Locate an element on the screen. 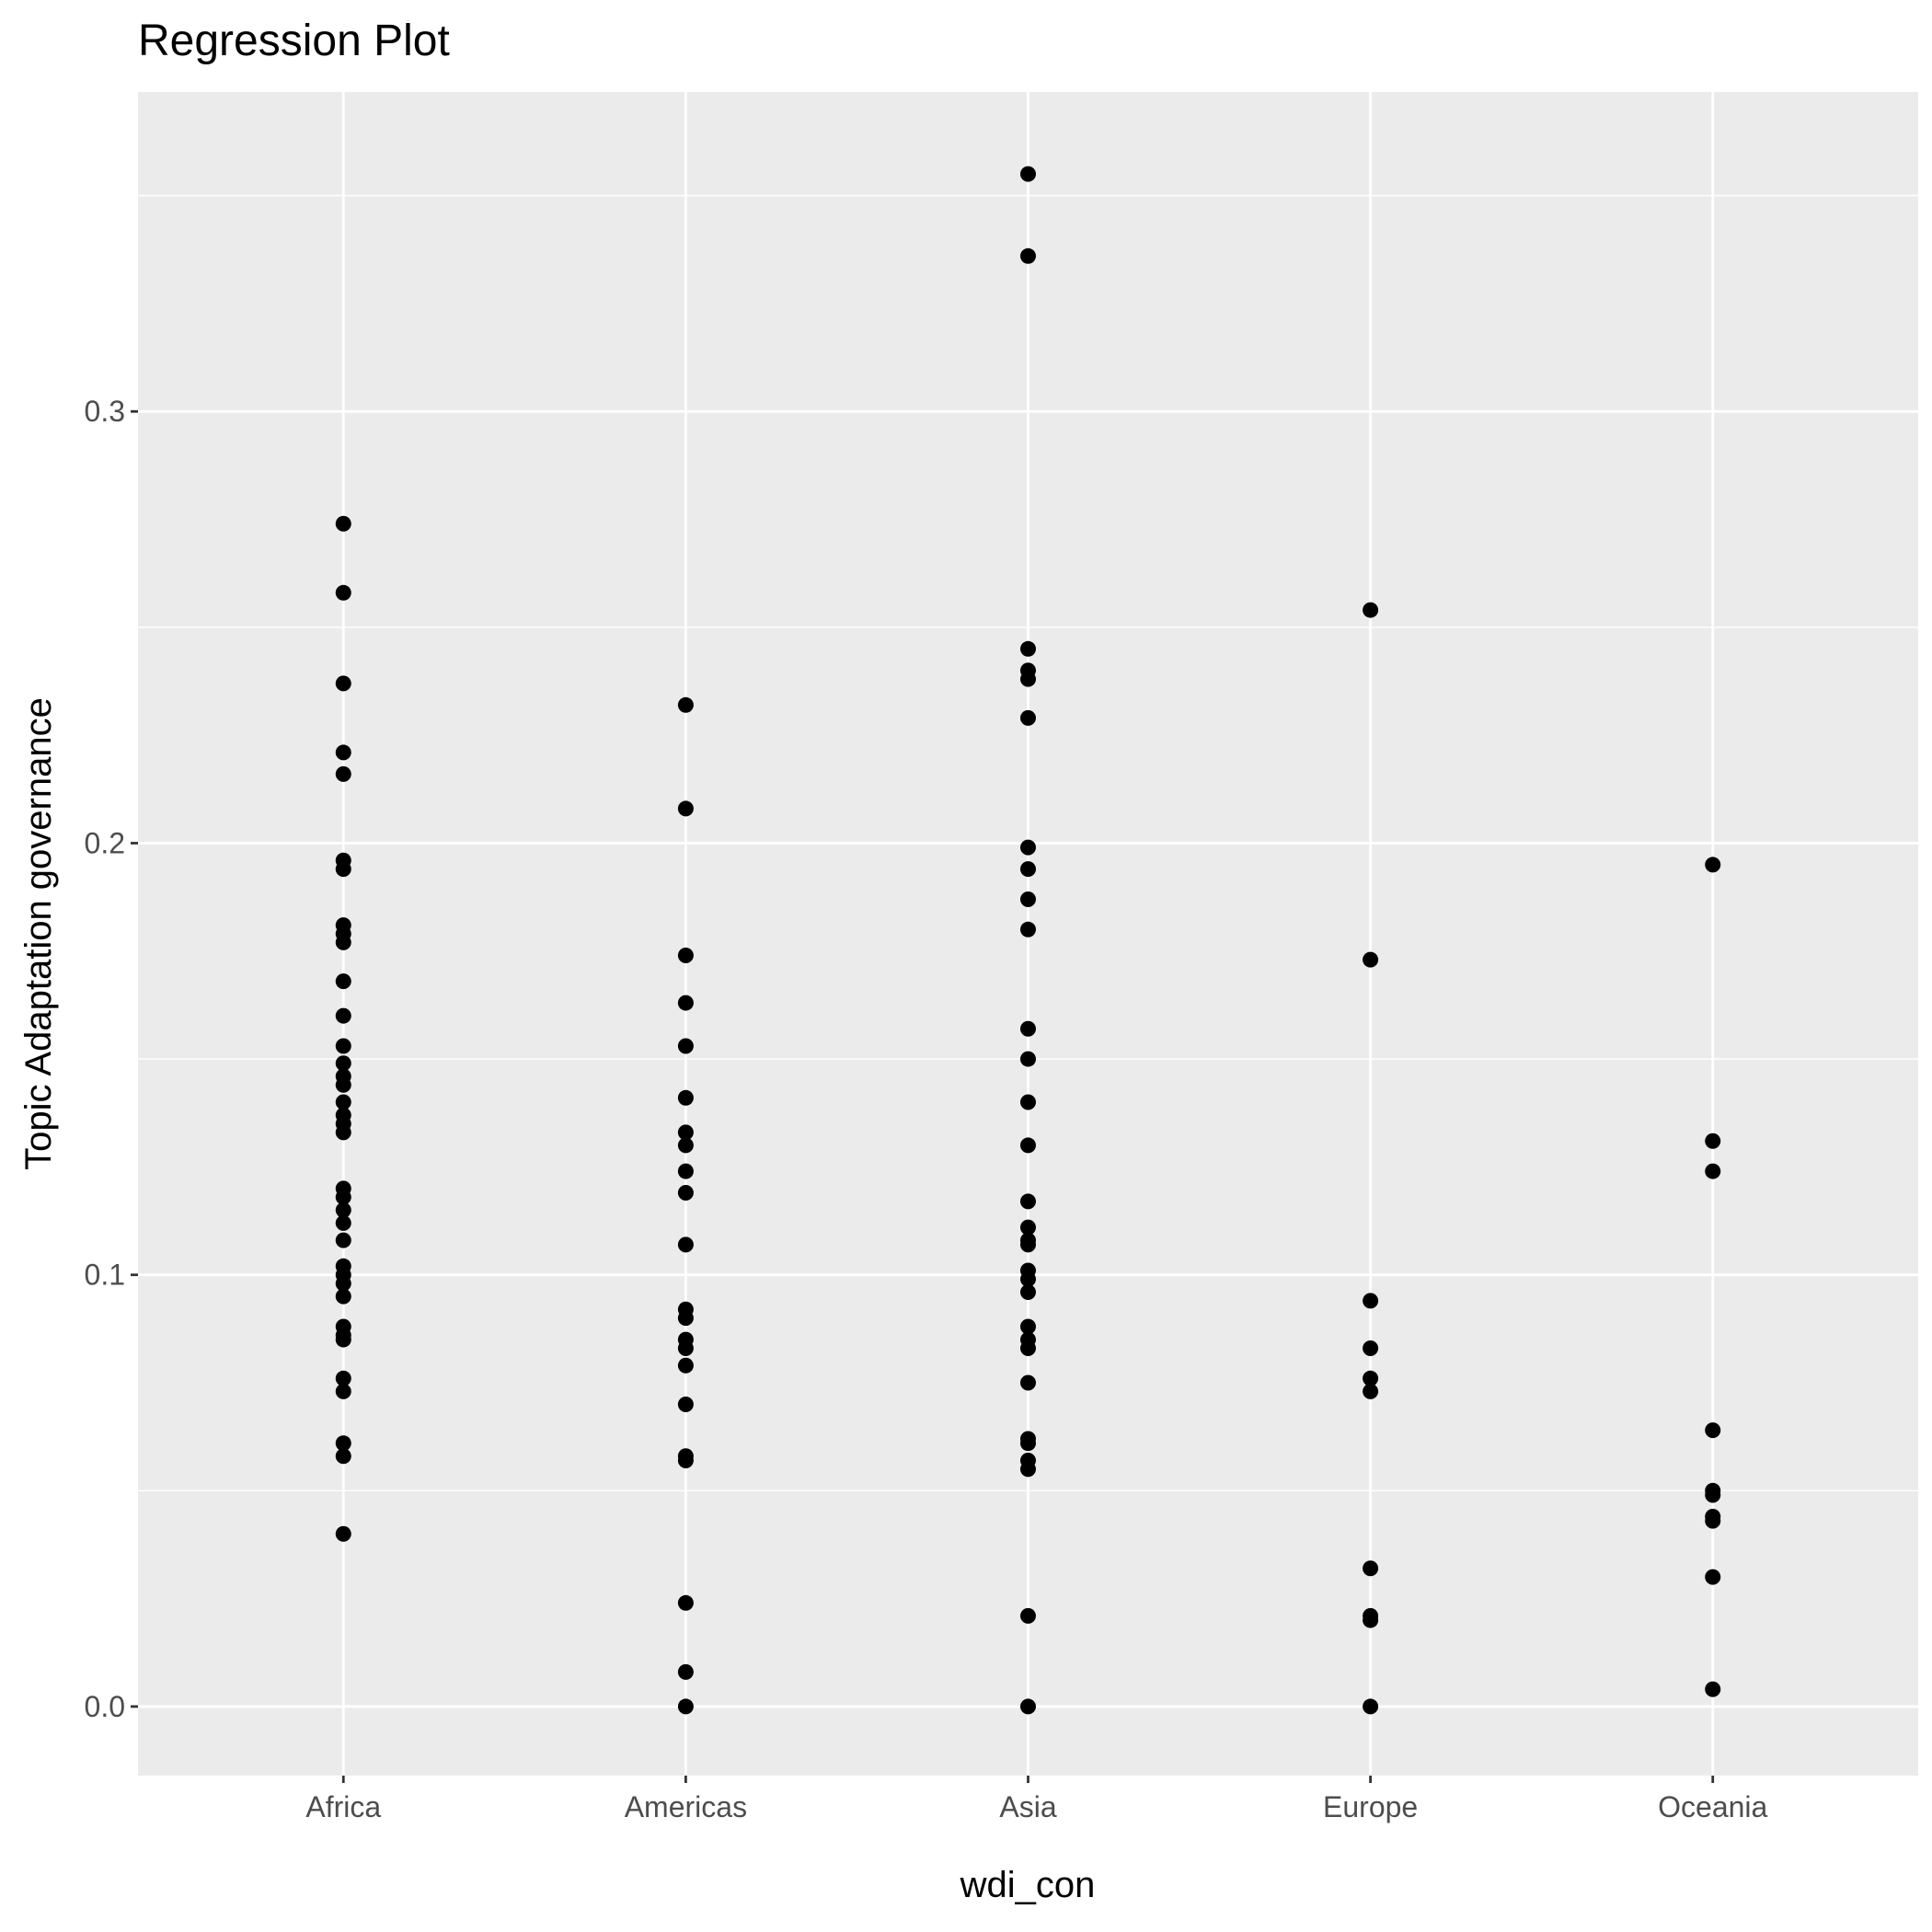 The width and height of the screenshot is (1932, 1932). x-tick-label: Africa is located at coordinates (343, 1806).